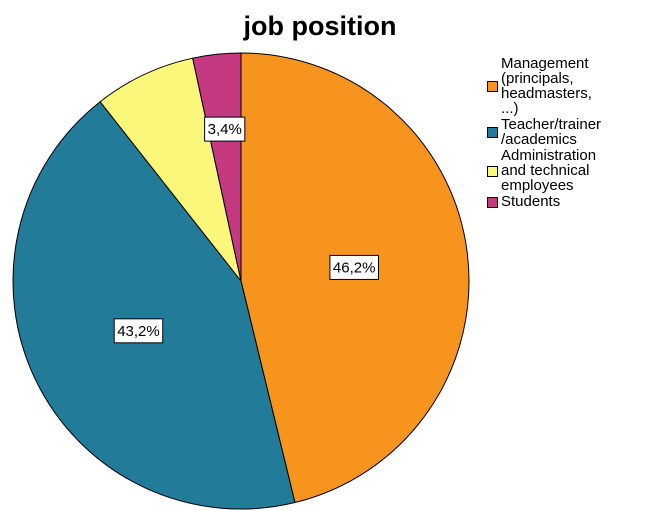 The height and width of the screenshot is (510, 649). What do you see at coordinates (320, 26) in the screenshot?
I see `chart-title: job position` at bounding box center [320, 26].